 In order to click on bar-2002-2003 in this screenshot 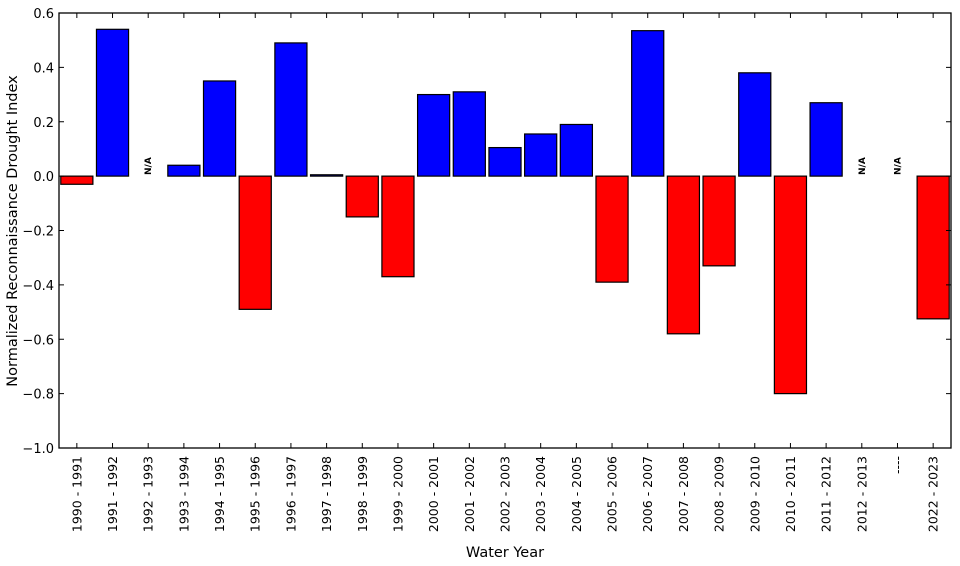, I will do `click(505, 161)`.